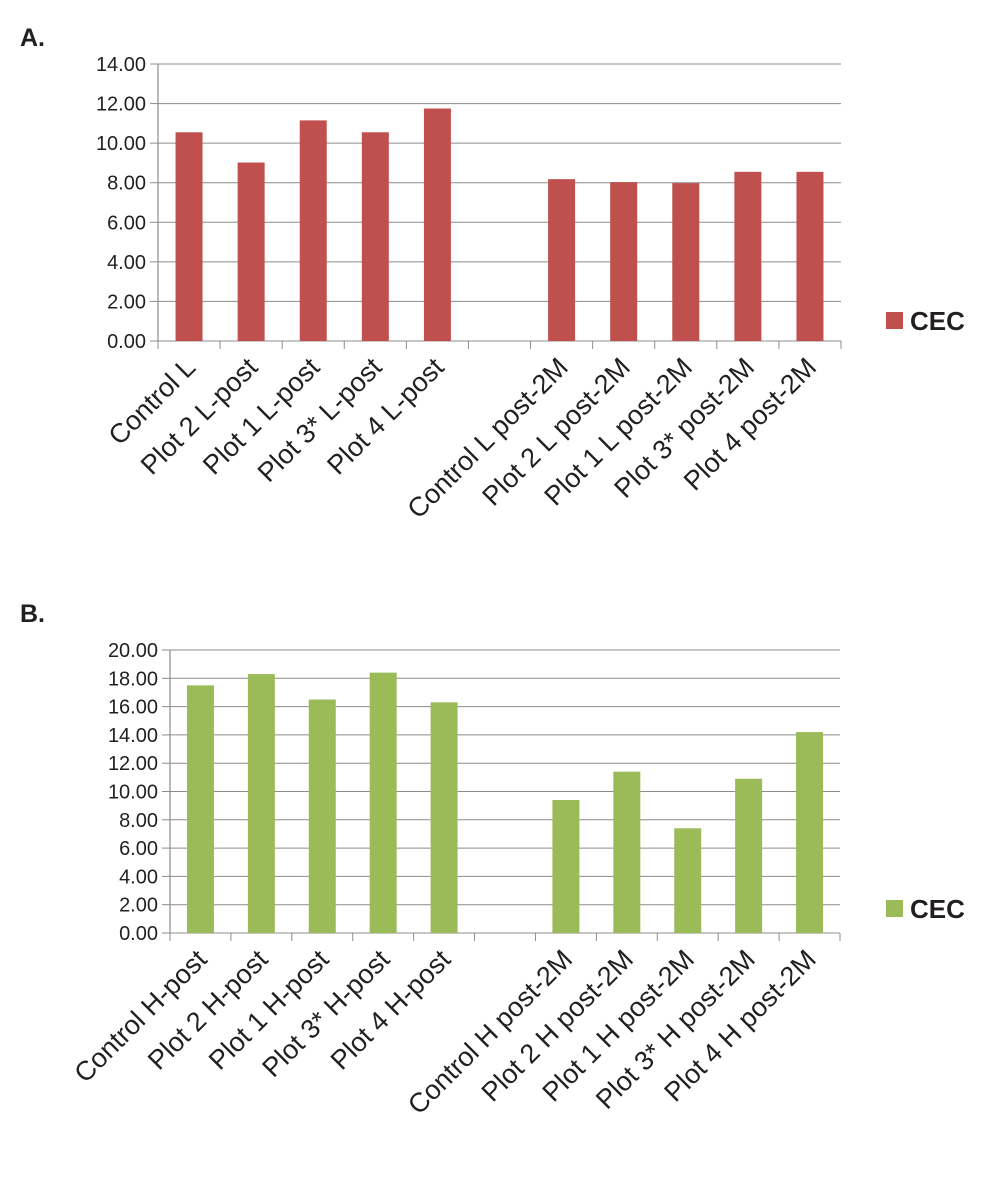 This screenshot has height=1202, width=1000. What do you see at coordinates (32, 38) in the screenshot?
I see `panel-a-label: A.` at bounding box center [32, 38].